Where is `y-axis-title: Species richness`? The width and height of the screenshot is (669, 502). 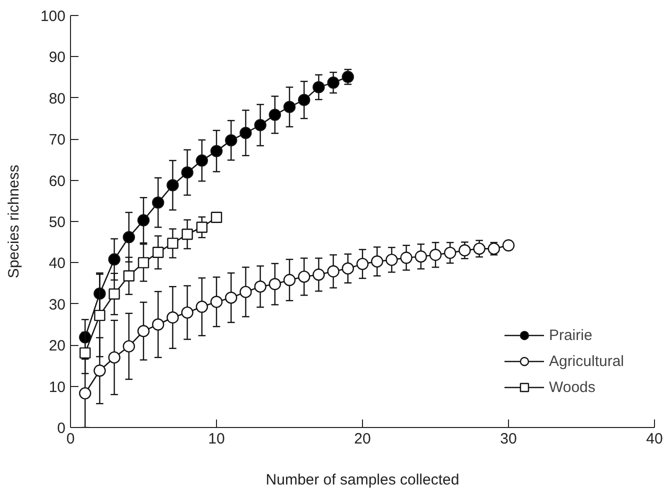 y-axis-title: Species richness is located at coordinates (13, 221).